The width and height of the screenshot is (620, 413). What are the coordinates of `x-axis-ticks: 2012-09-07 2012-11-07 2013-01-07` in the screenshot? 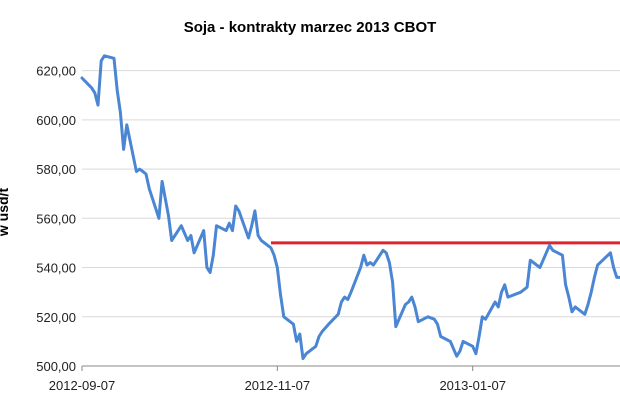 It's located at (277, 379).